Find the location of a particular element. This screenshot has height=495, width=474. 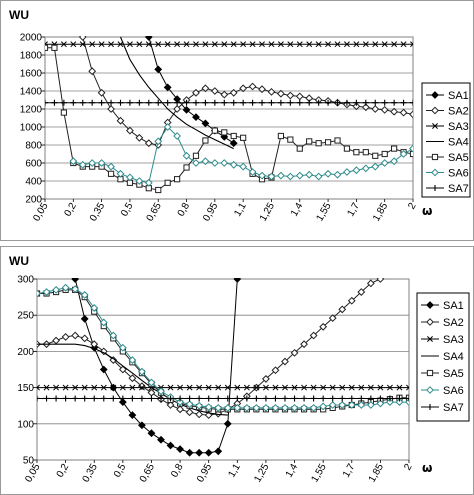

x-tick-label: 0,95 is located at coordinates (204, 473).